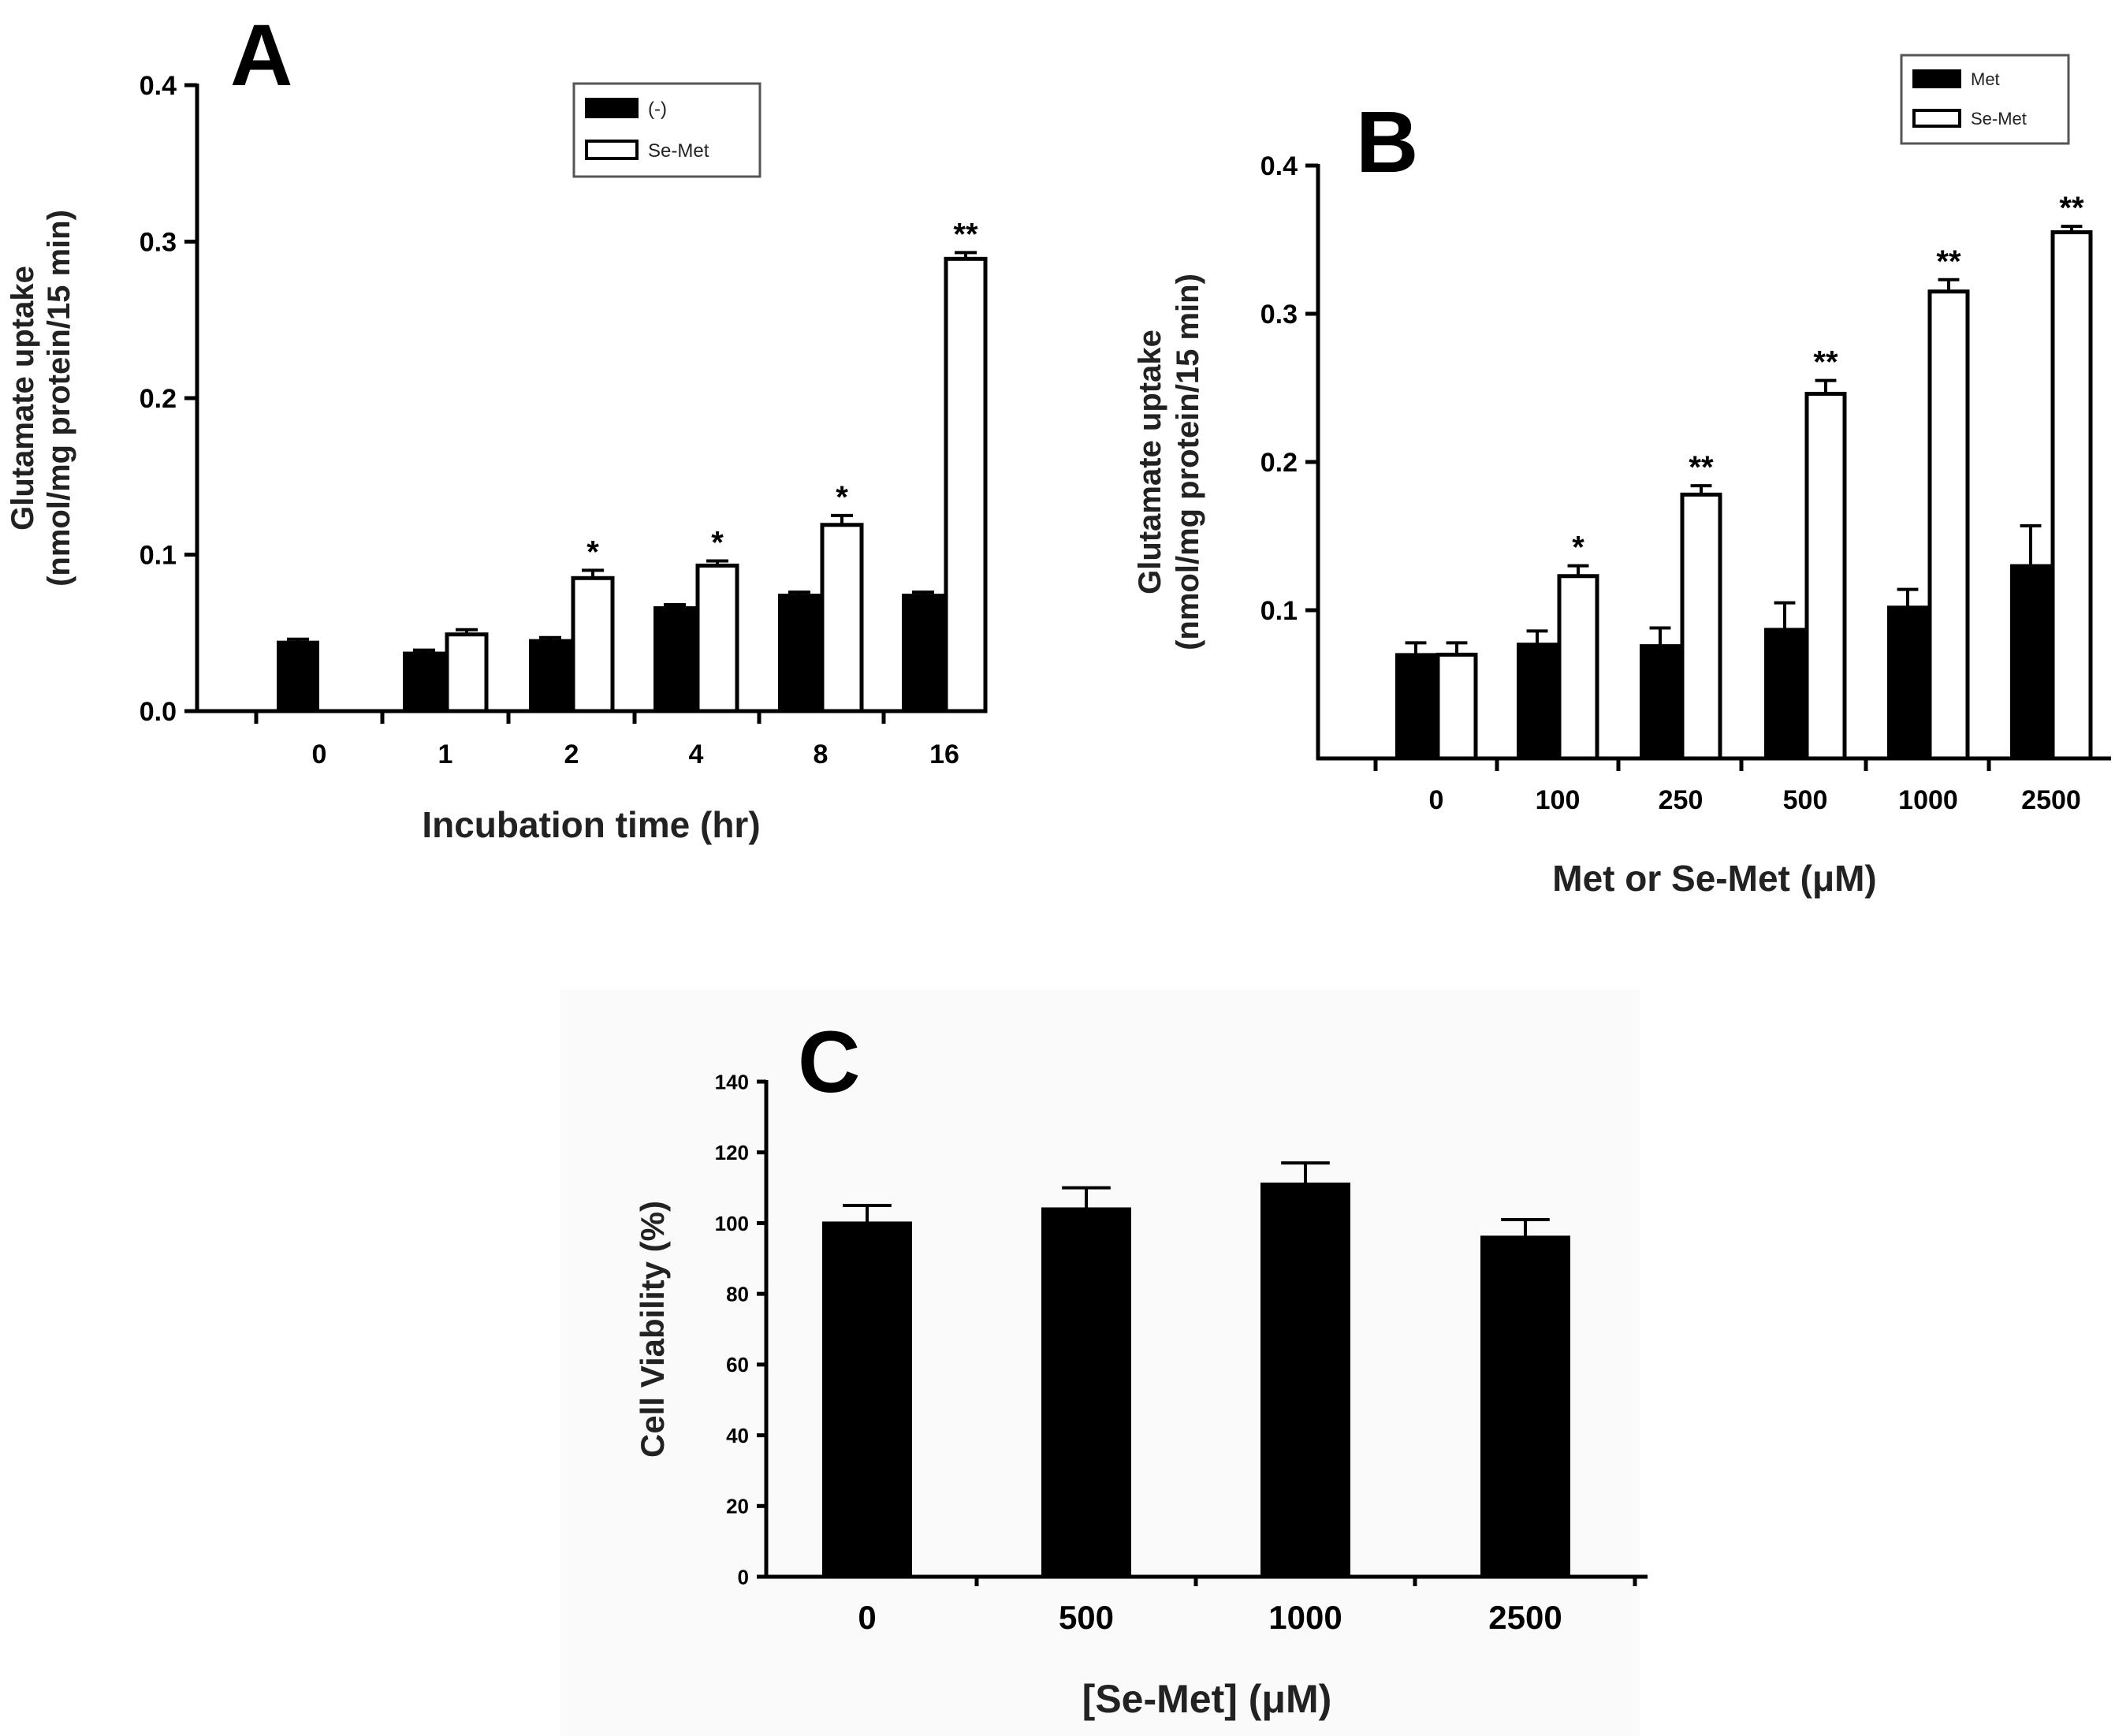  What do you see at coordinates (571, 754) in the screenshot?
I see `x-tick-label: 2` at bounding box center [571, 754].